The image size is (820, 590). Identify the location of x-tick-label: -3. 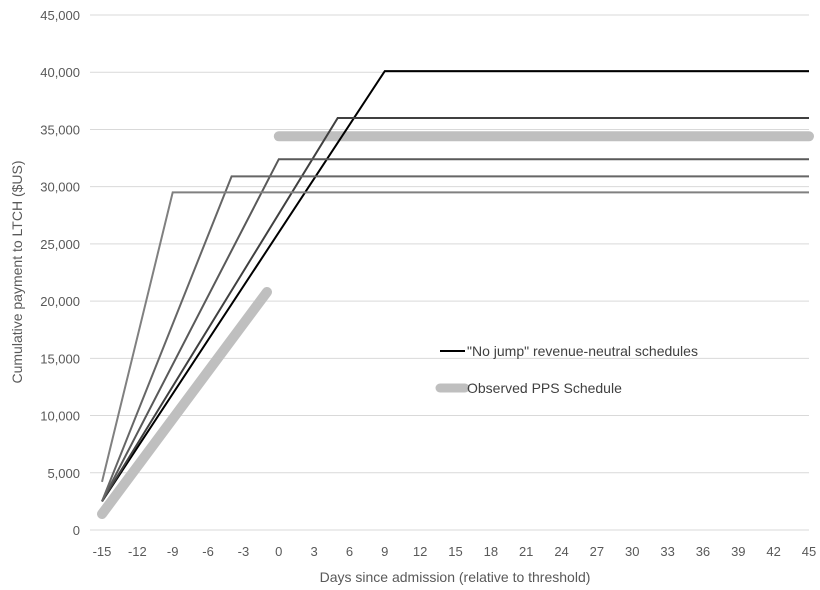
(244, 551).